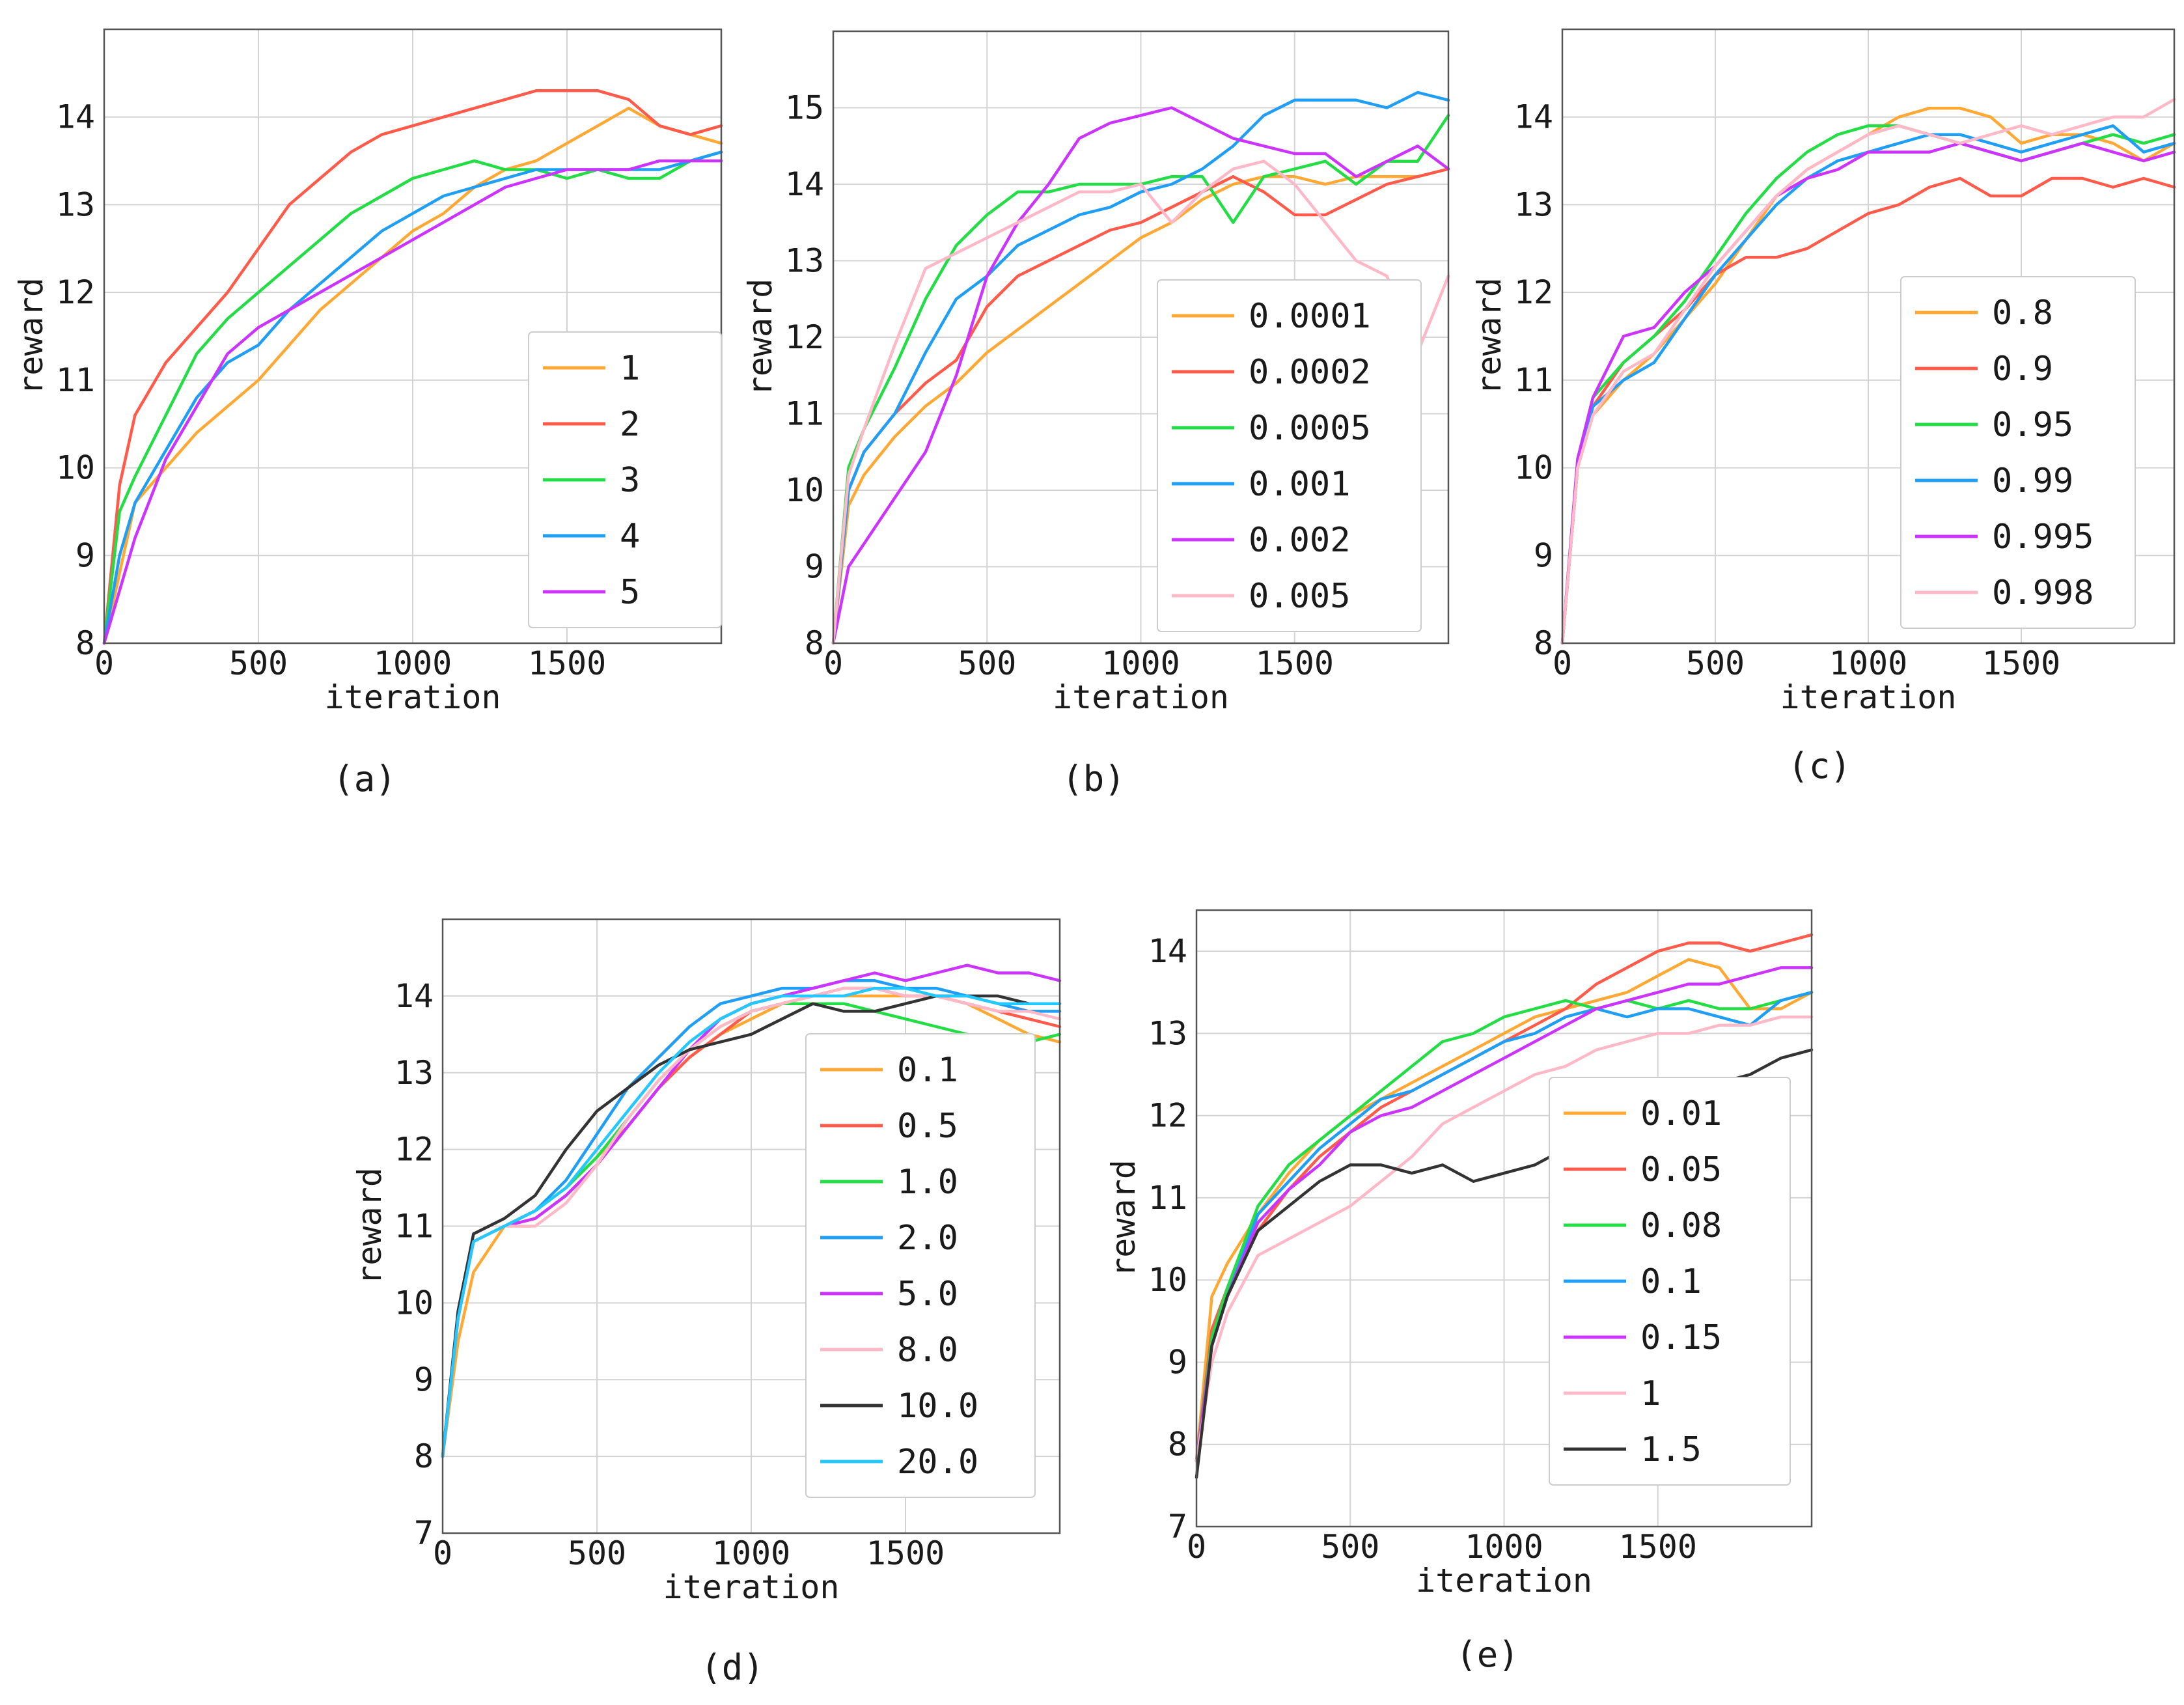 This screenshot has height=1705, width=2184. What do you see at coordinates (1310, 428) in the screenshot?
I see `legend-label: 0.0005` at bounding box center [1310, 428].